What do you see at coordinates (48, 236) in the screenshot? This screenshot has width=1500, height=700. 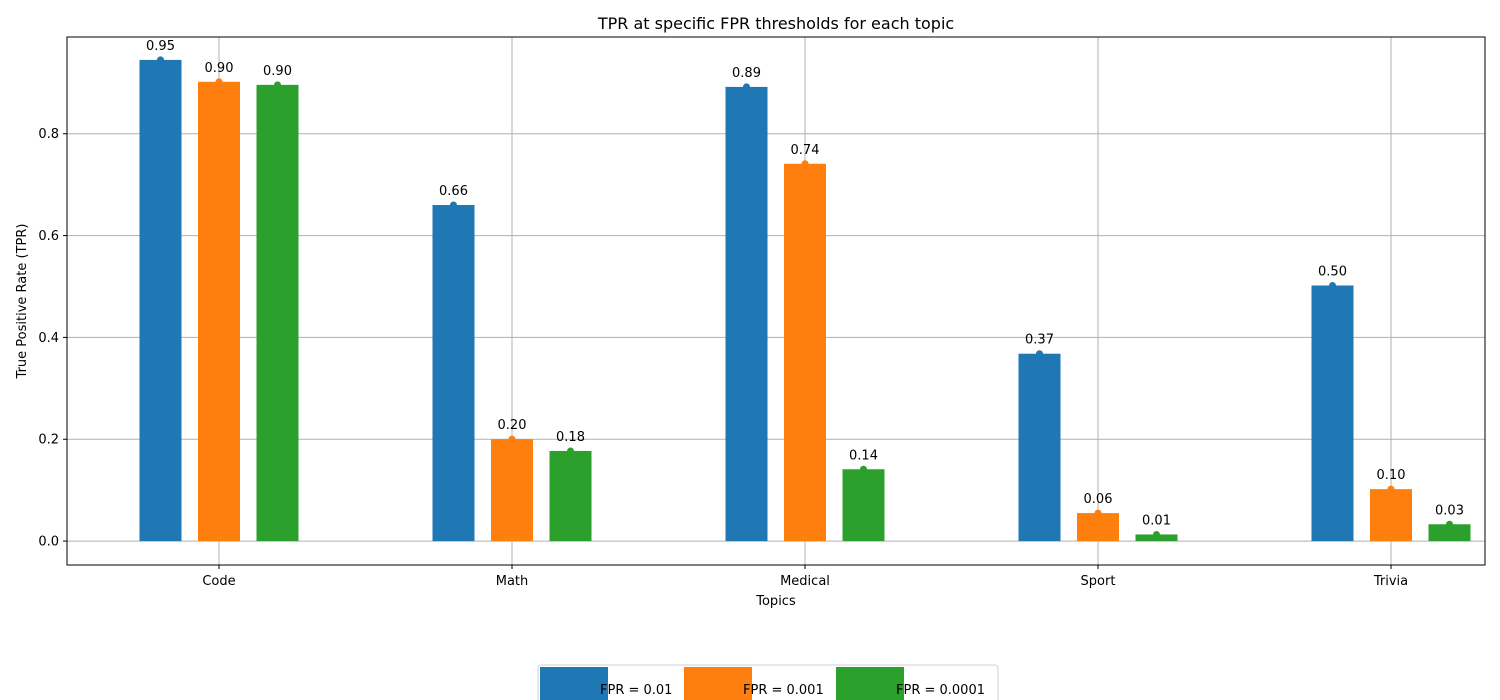 I see `y-tick-label: 0.6` at bounding box center [48, 236].